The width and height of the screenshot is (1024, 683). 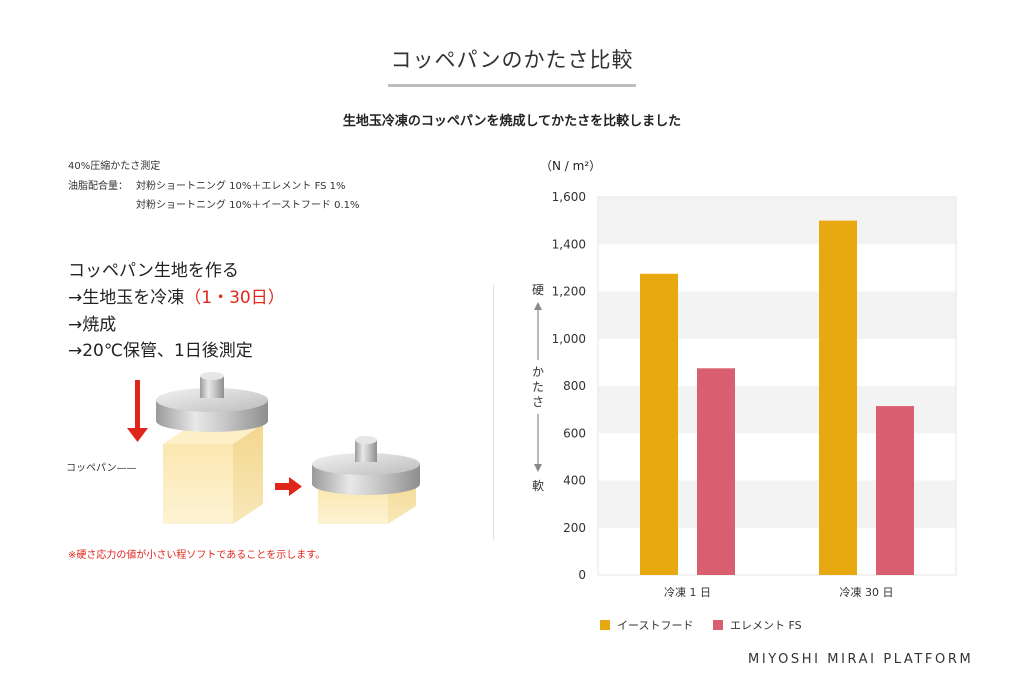 I want to click on y-tick-label: 1,200, so click(x=569, y=292).